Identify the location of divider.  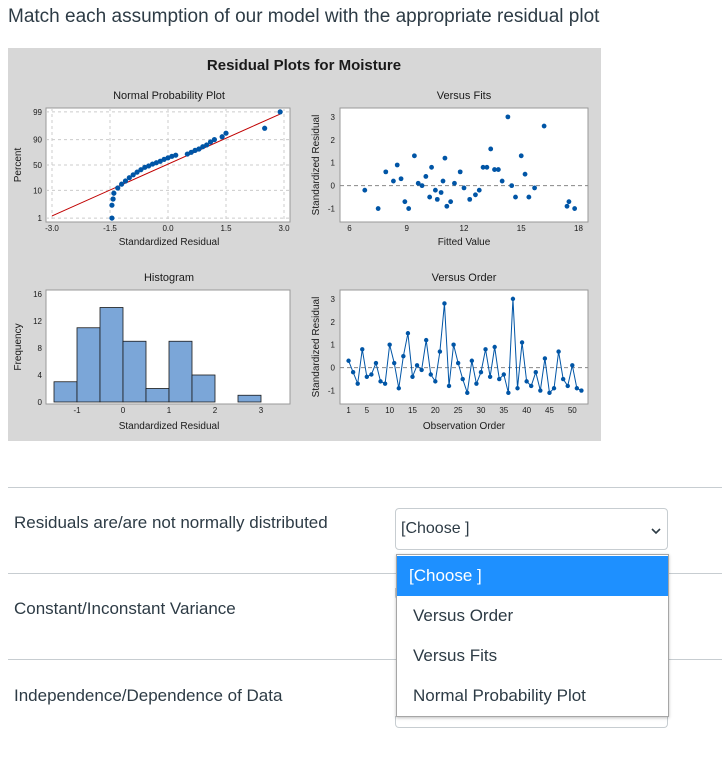
(365, 487).